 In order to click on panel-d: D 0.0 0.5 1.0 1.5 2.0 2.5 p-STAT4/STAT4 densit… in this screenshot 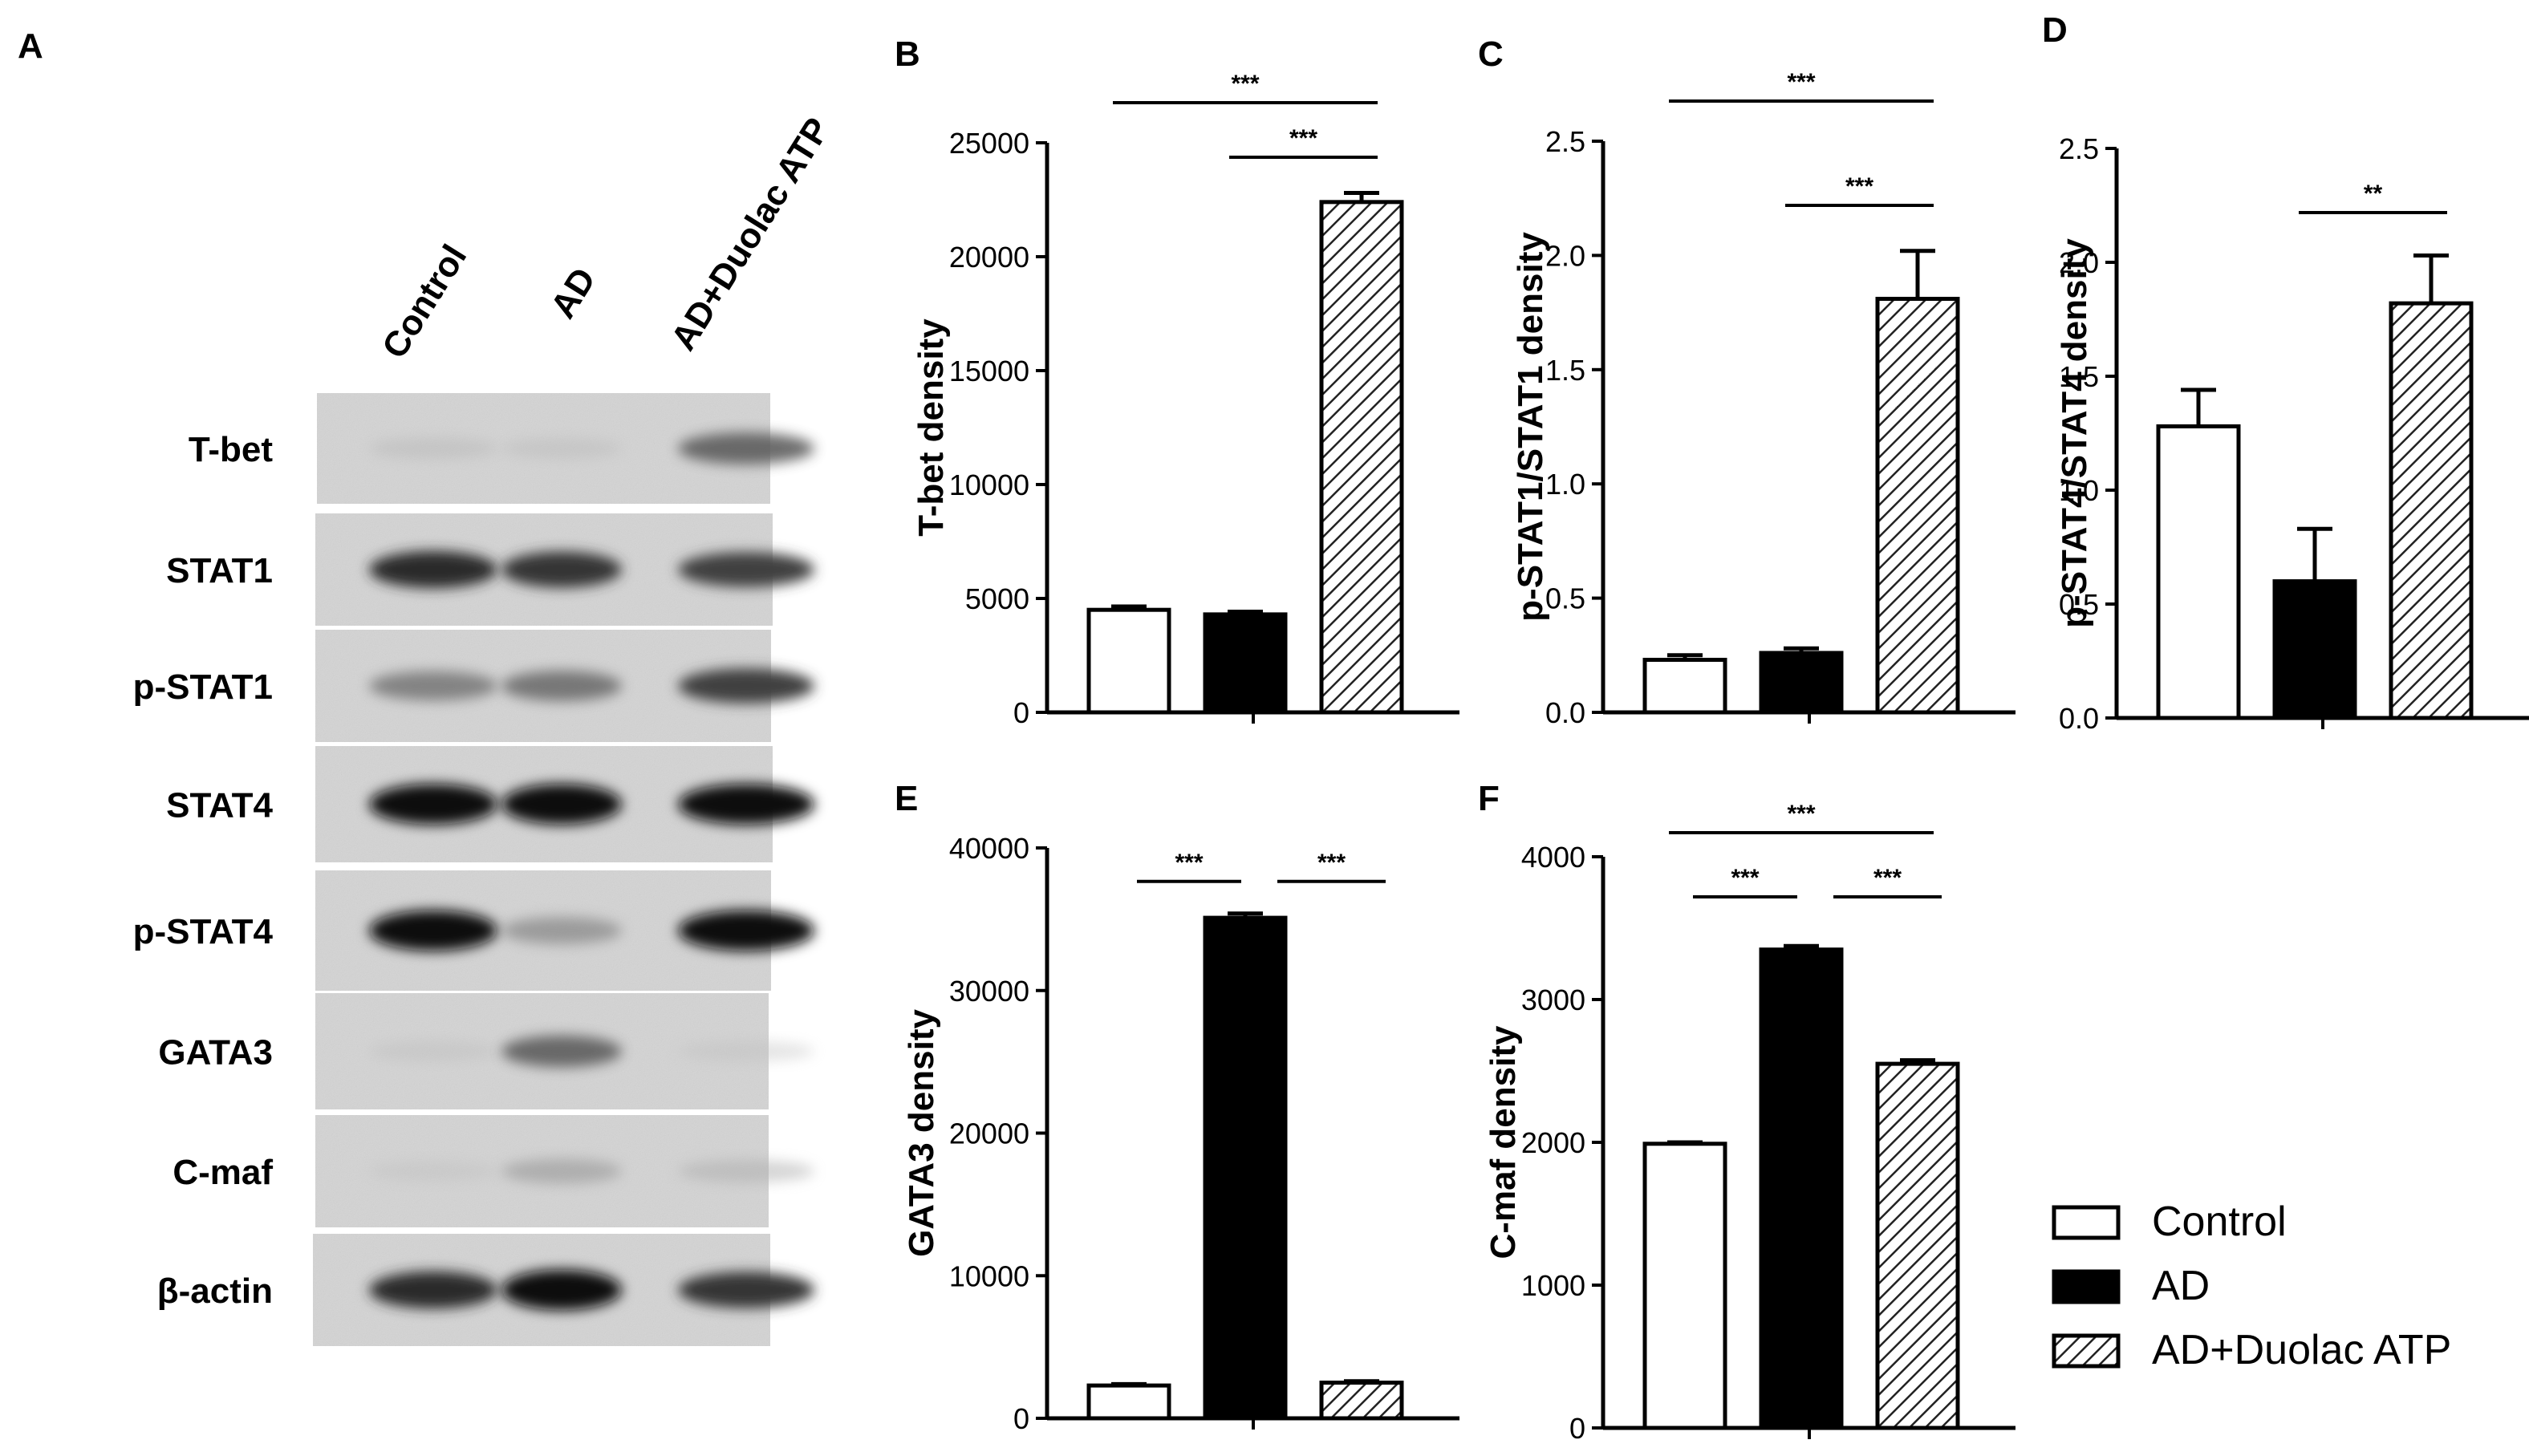, I will do `click(2285, 372)`.